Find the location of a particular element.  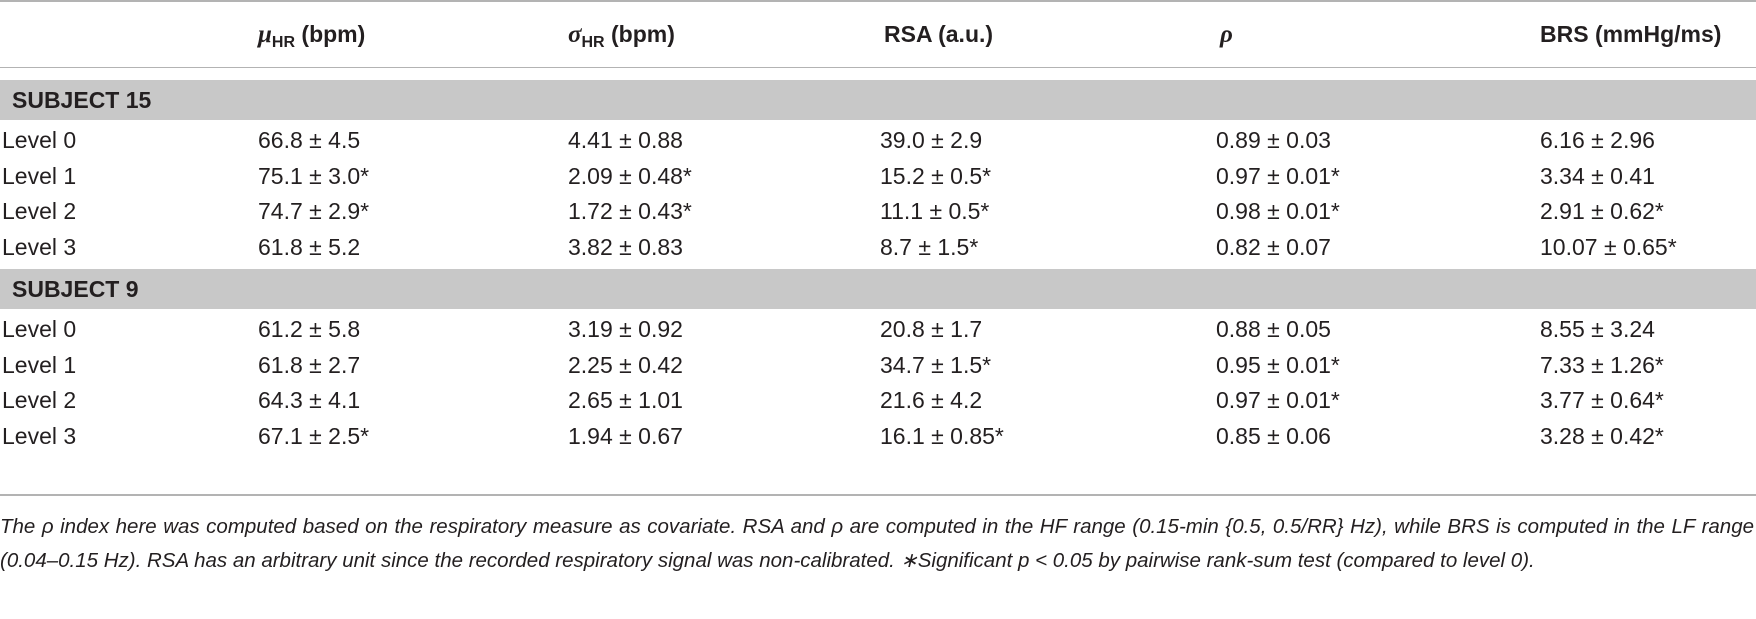

table-cell: 20.8 ± 1.7 is located at coordinates (931, 329).